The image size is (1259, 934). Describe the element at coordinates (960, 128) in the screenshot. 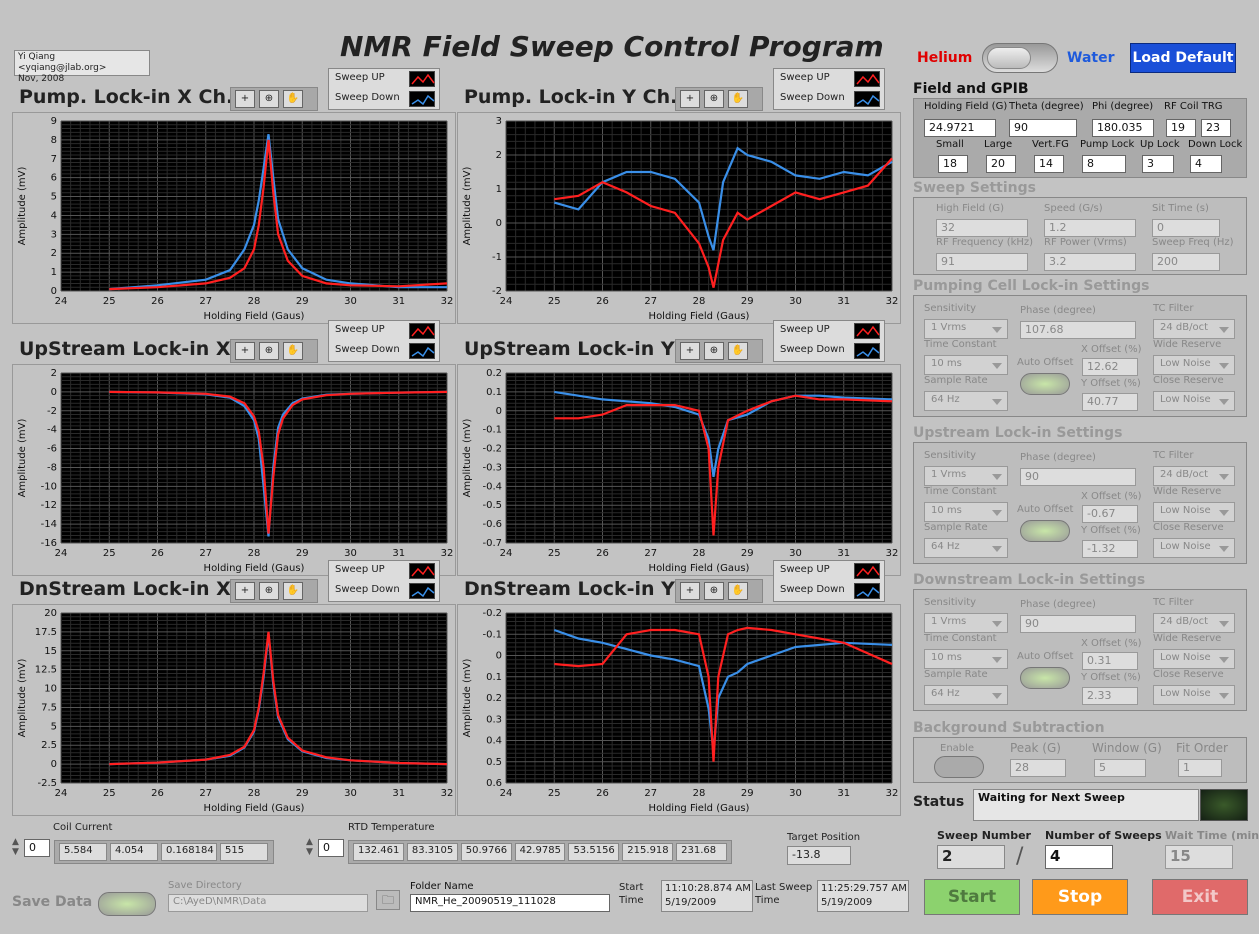

I see `holding-field-input: 24.9721` at that location.